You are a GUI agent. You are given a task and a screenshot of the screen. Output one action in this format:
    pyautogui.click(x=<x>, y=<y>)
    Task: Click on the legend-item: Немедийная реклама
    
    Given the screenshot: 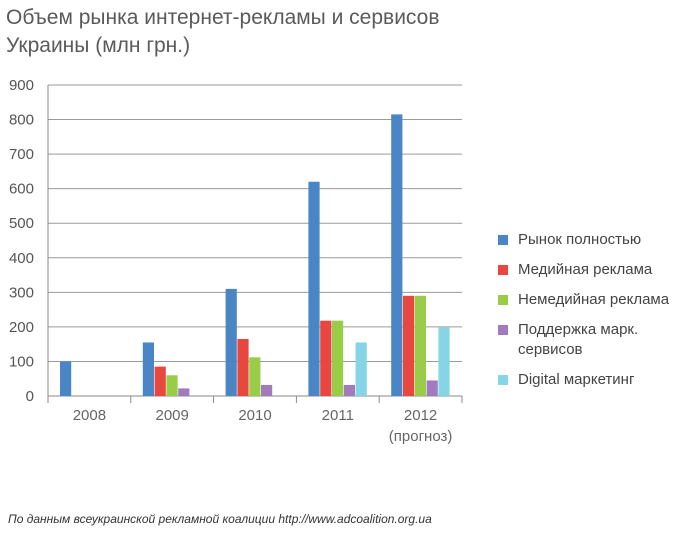 What is the action you would take?
    pyautogui.click(x=586, y=300)
    